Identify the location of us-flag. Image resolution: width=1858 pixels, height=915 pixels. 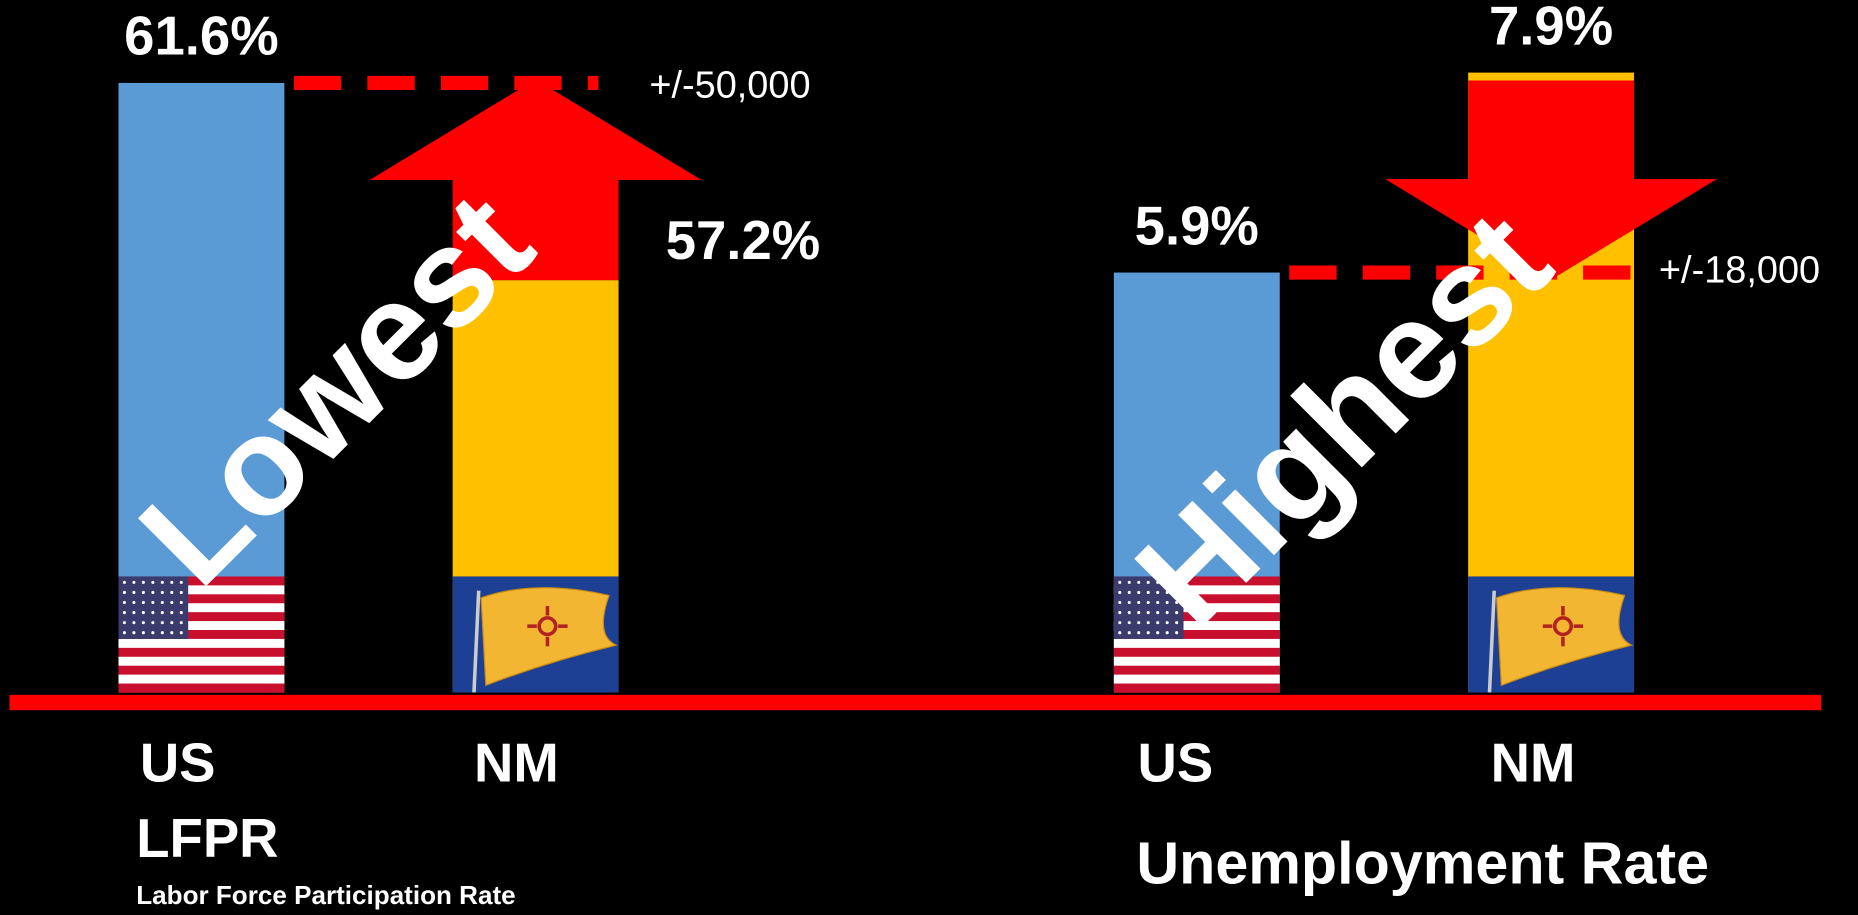
(201, 634).